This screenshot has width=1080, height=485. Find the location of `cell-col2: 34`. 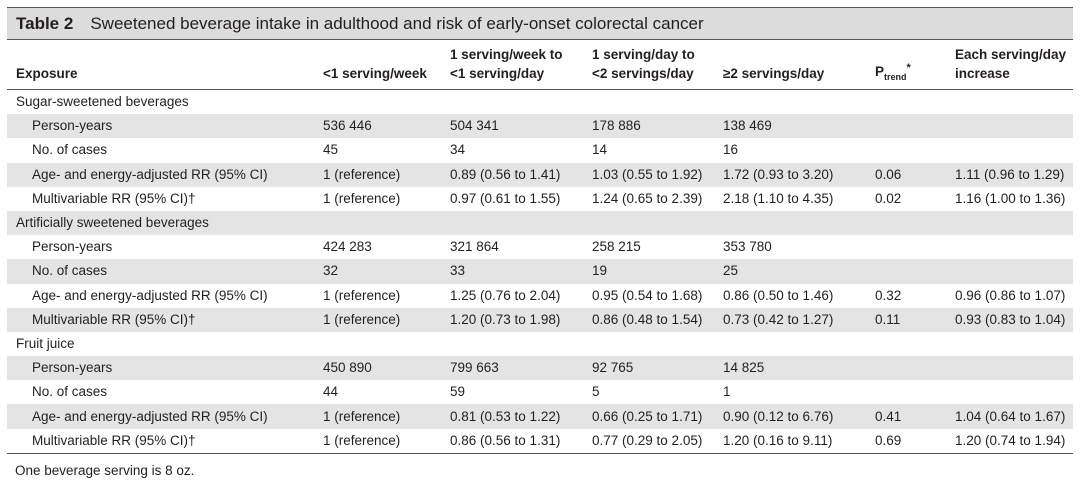

cell-col2: 34 is located at coordinates (458, 150).